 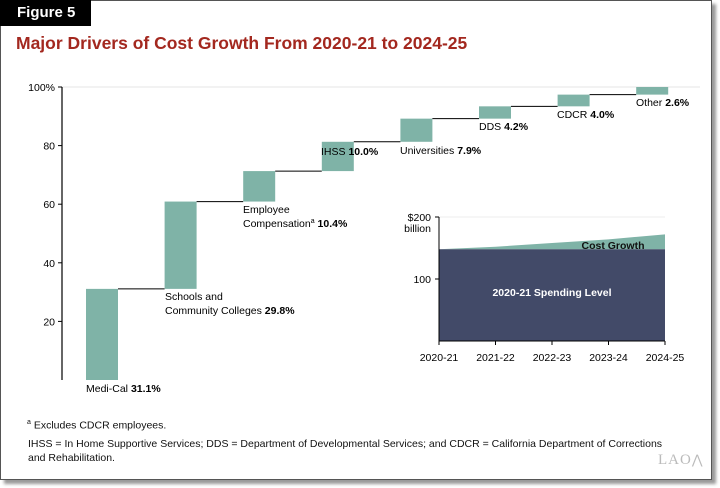 I want to click on bar-label-line: IHSS, so click(x=333, y=152).